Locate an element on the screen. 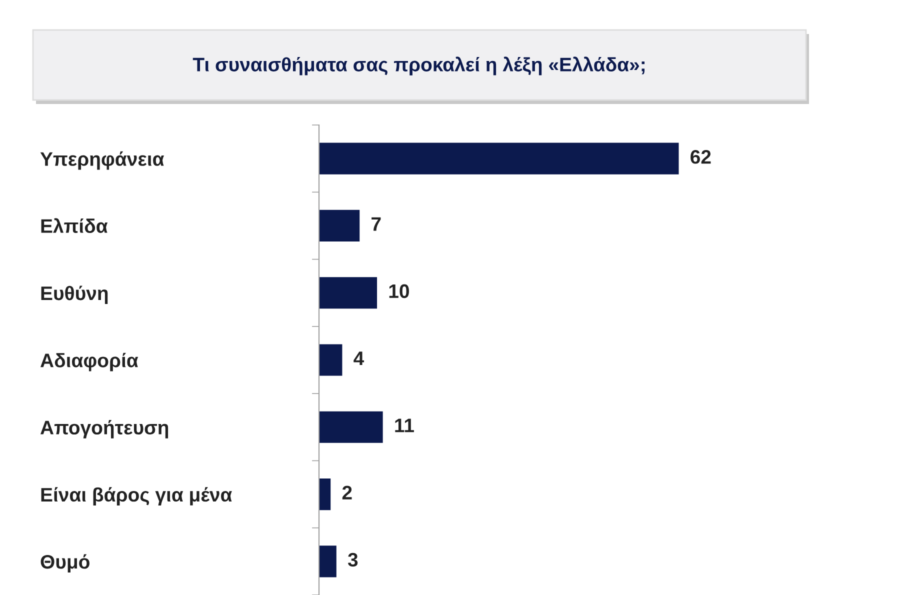 This screenshot has width=900, height=595. y-tick-label: Θυμό is located at coordinates (65, 563).